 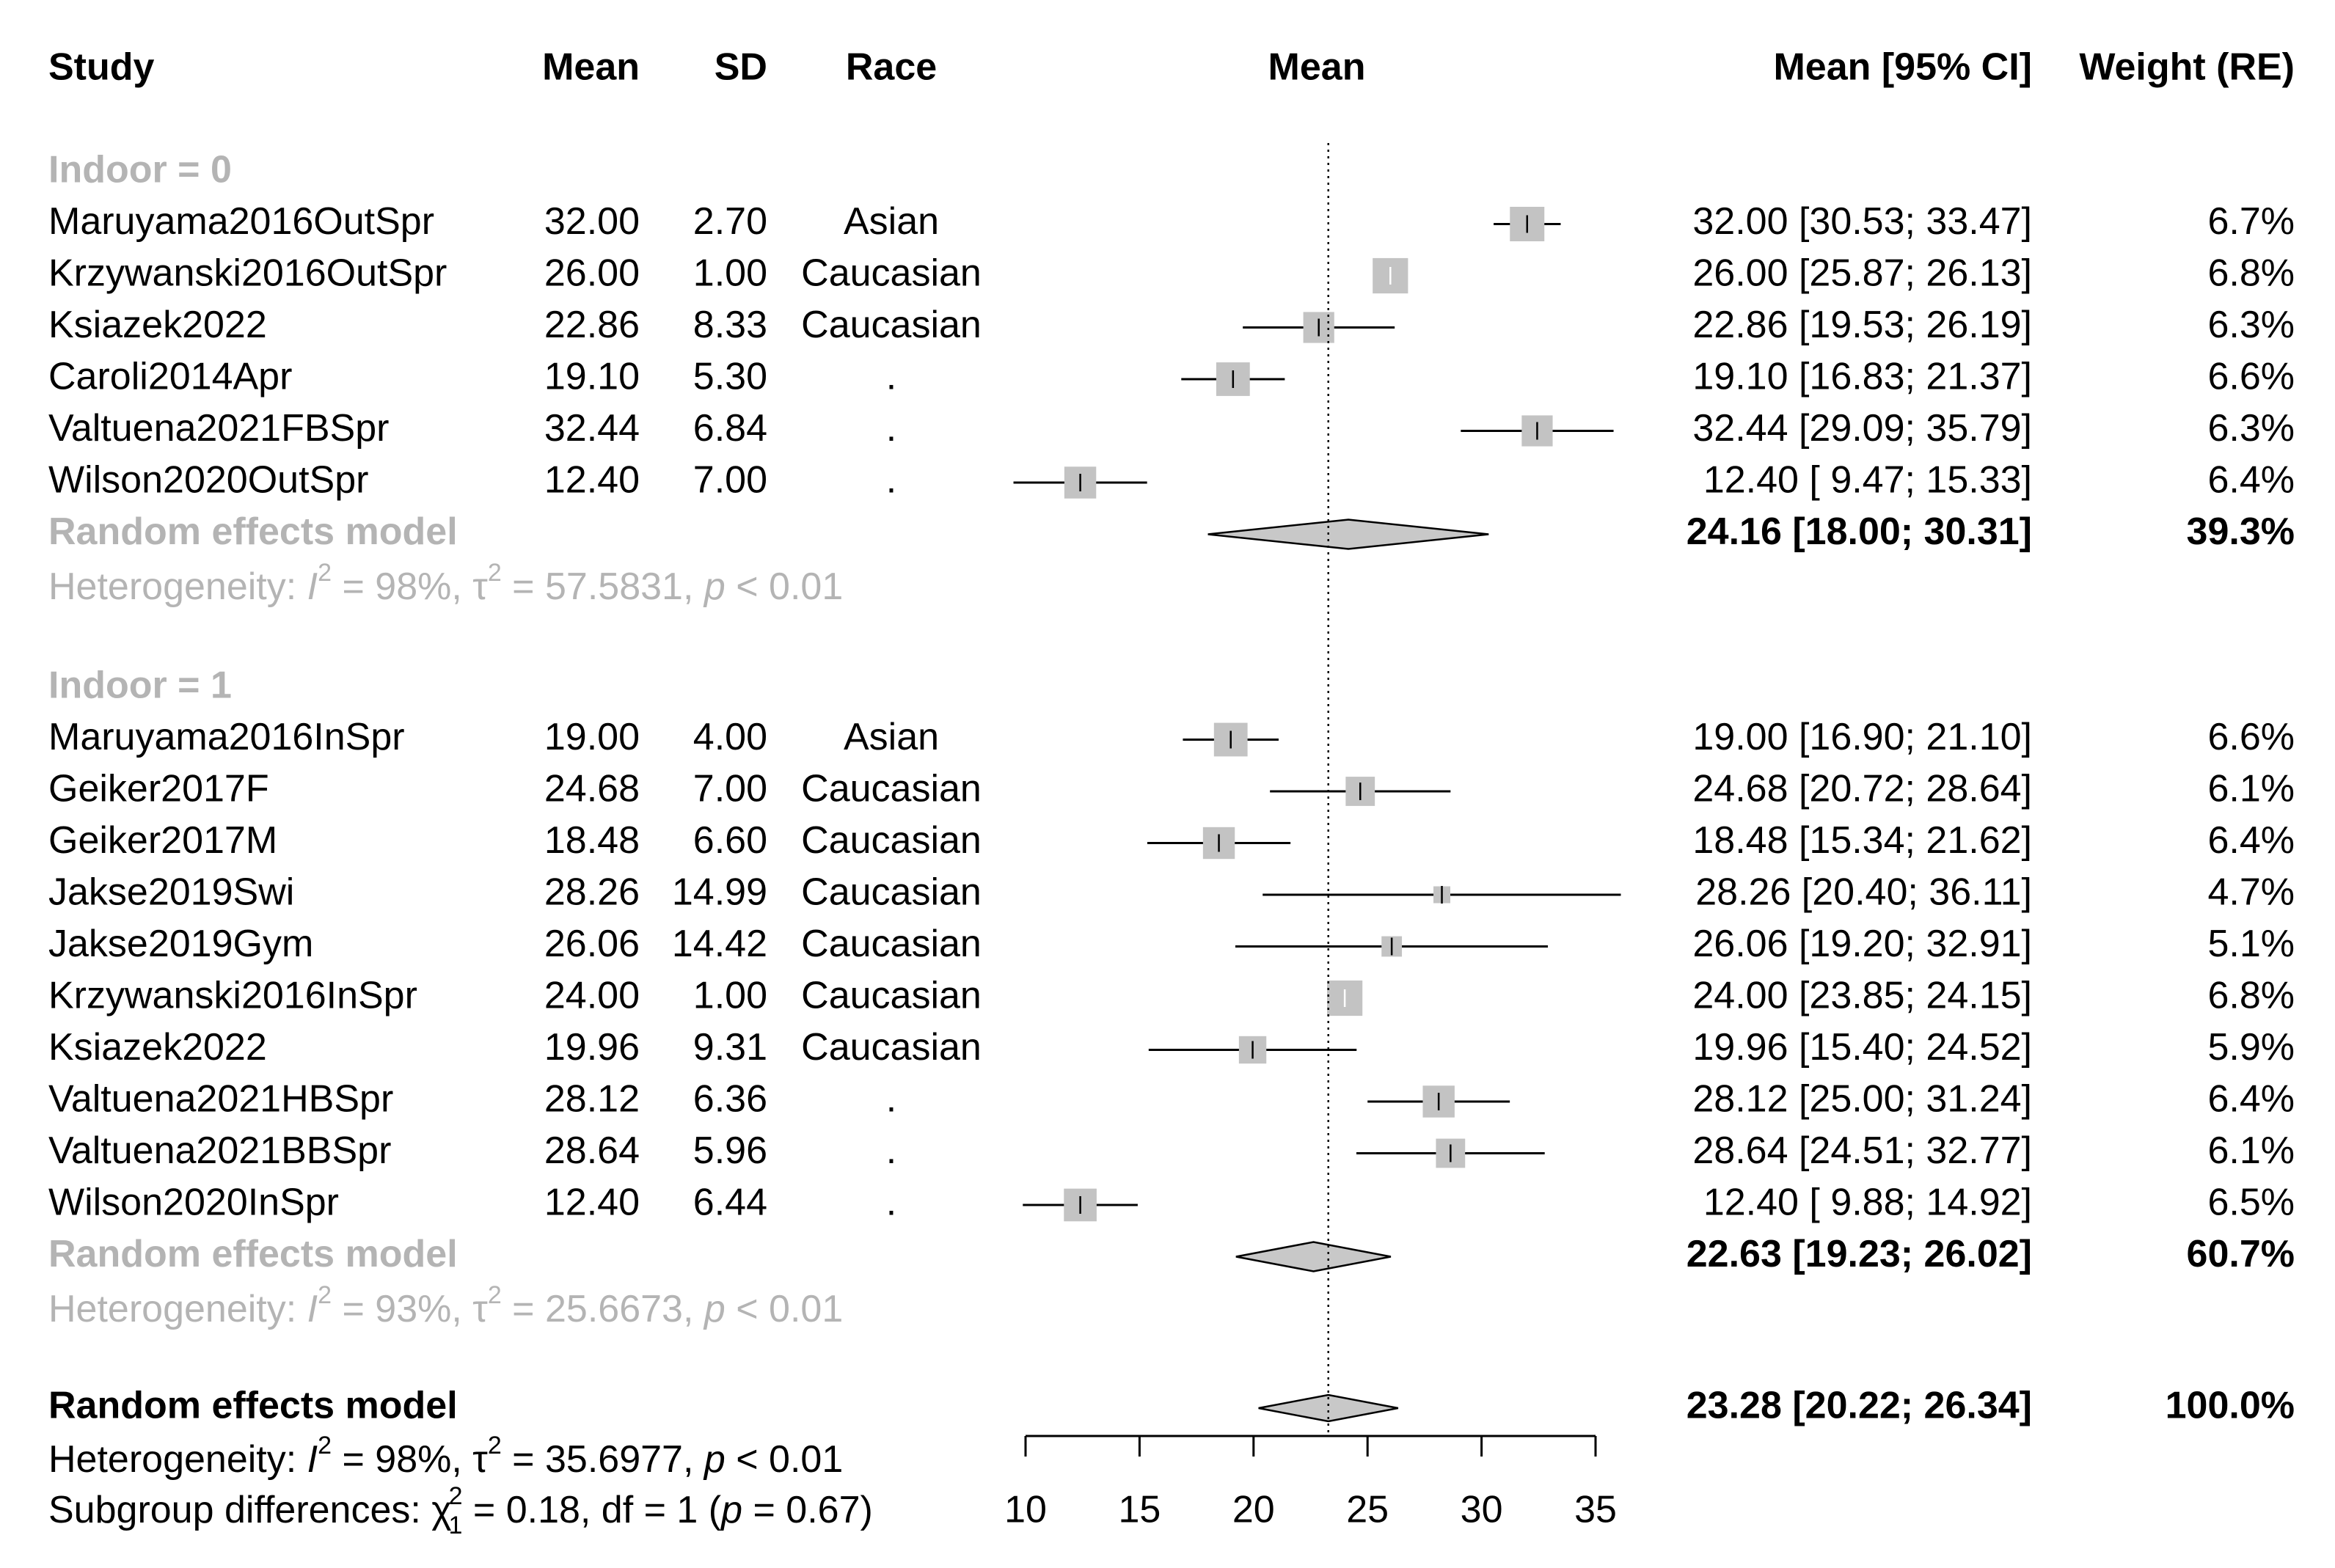 I want to click on x-tick-label: 25, so click(x=1368, y=1510).